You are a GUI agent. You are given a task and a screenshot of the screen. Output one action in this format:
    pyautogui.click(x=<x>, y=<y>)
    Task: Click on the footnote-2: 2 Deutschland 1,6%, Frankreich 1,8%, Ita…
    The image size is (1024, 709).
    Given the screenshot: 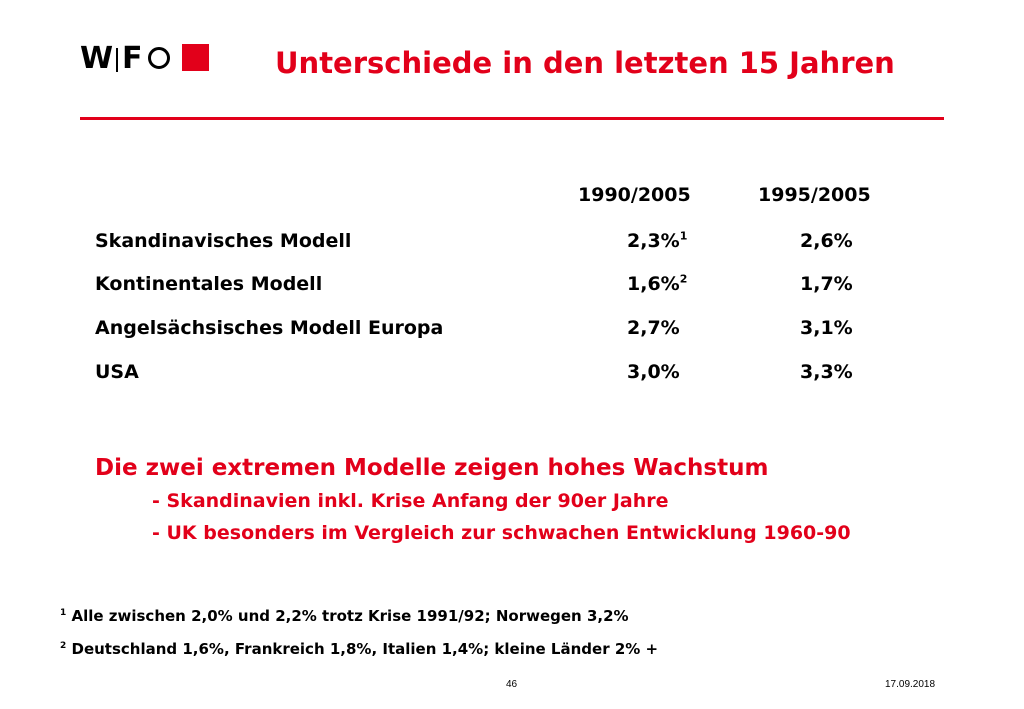 What is the action you would take?
    pyautogui.click(x=359, y=649)
    